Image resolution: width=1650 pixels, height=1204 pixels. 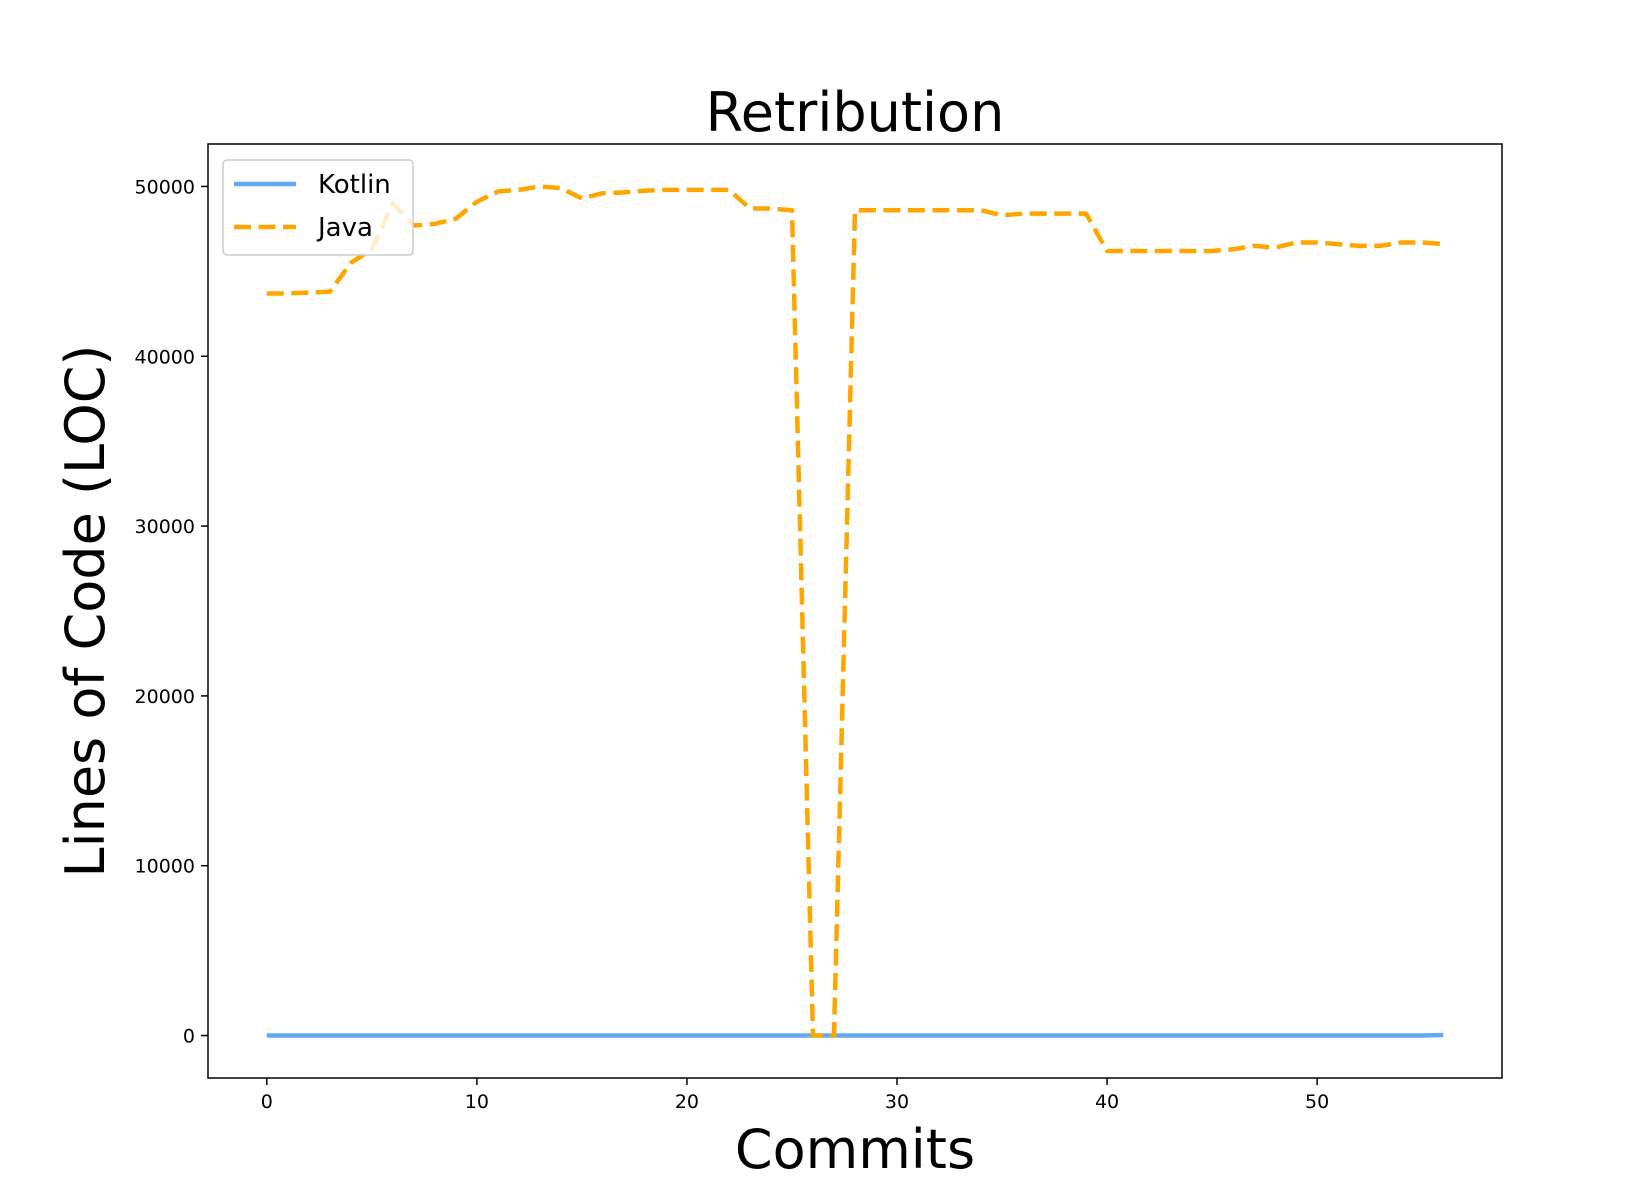 What do you see at coordinates (85, 611) in the screenshot?
I see `y-axis-label: Lines of Code (LOC)` at bounding box center [85, 611].